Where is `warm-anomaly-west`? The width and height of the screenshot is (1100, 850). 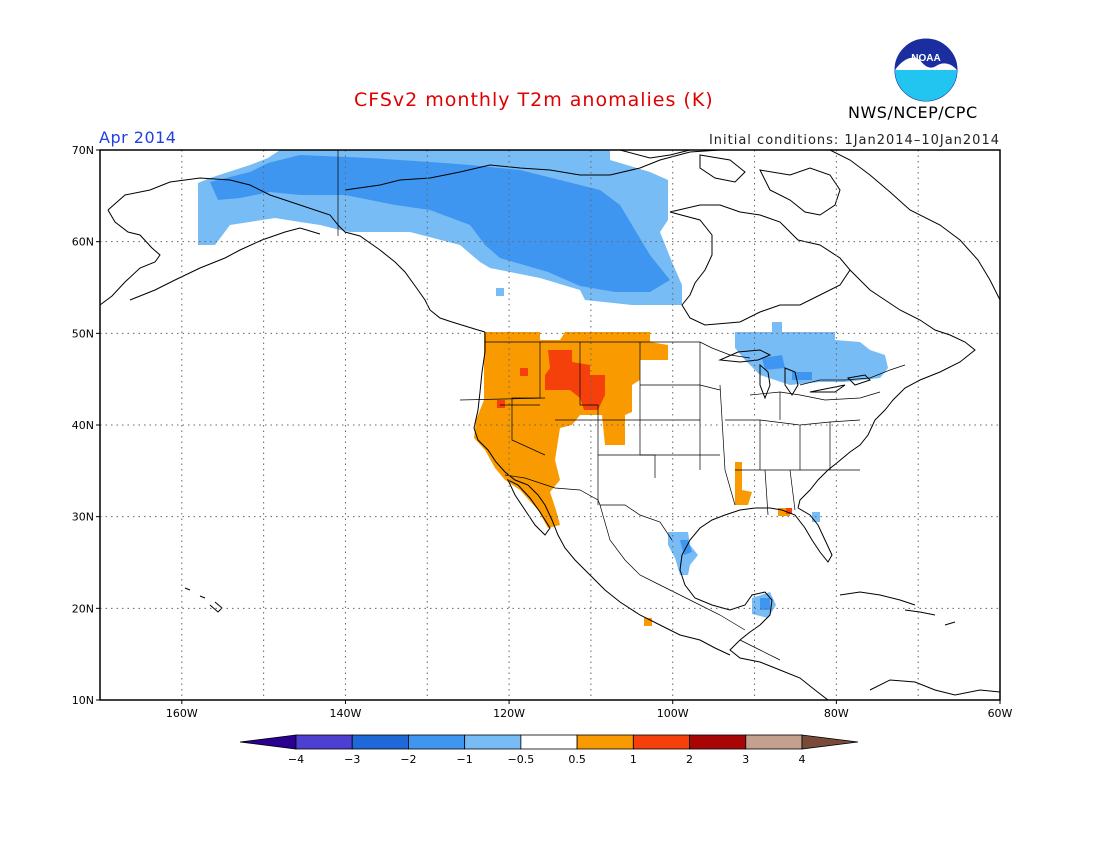 warm-anomaly-west is located at coordinates (632, 479).